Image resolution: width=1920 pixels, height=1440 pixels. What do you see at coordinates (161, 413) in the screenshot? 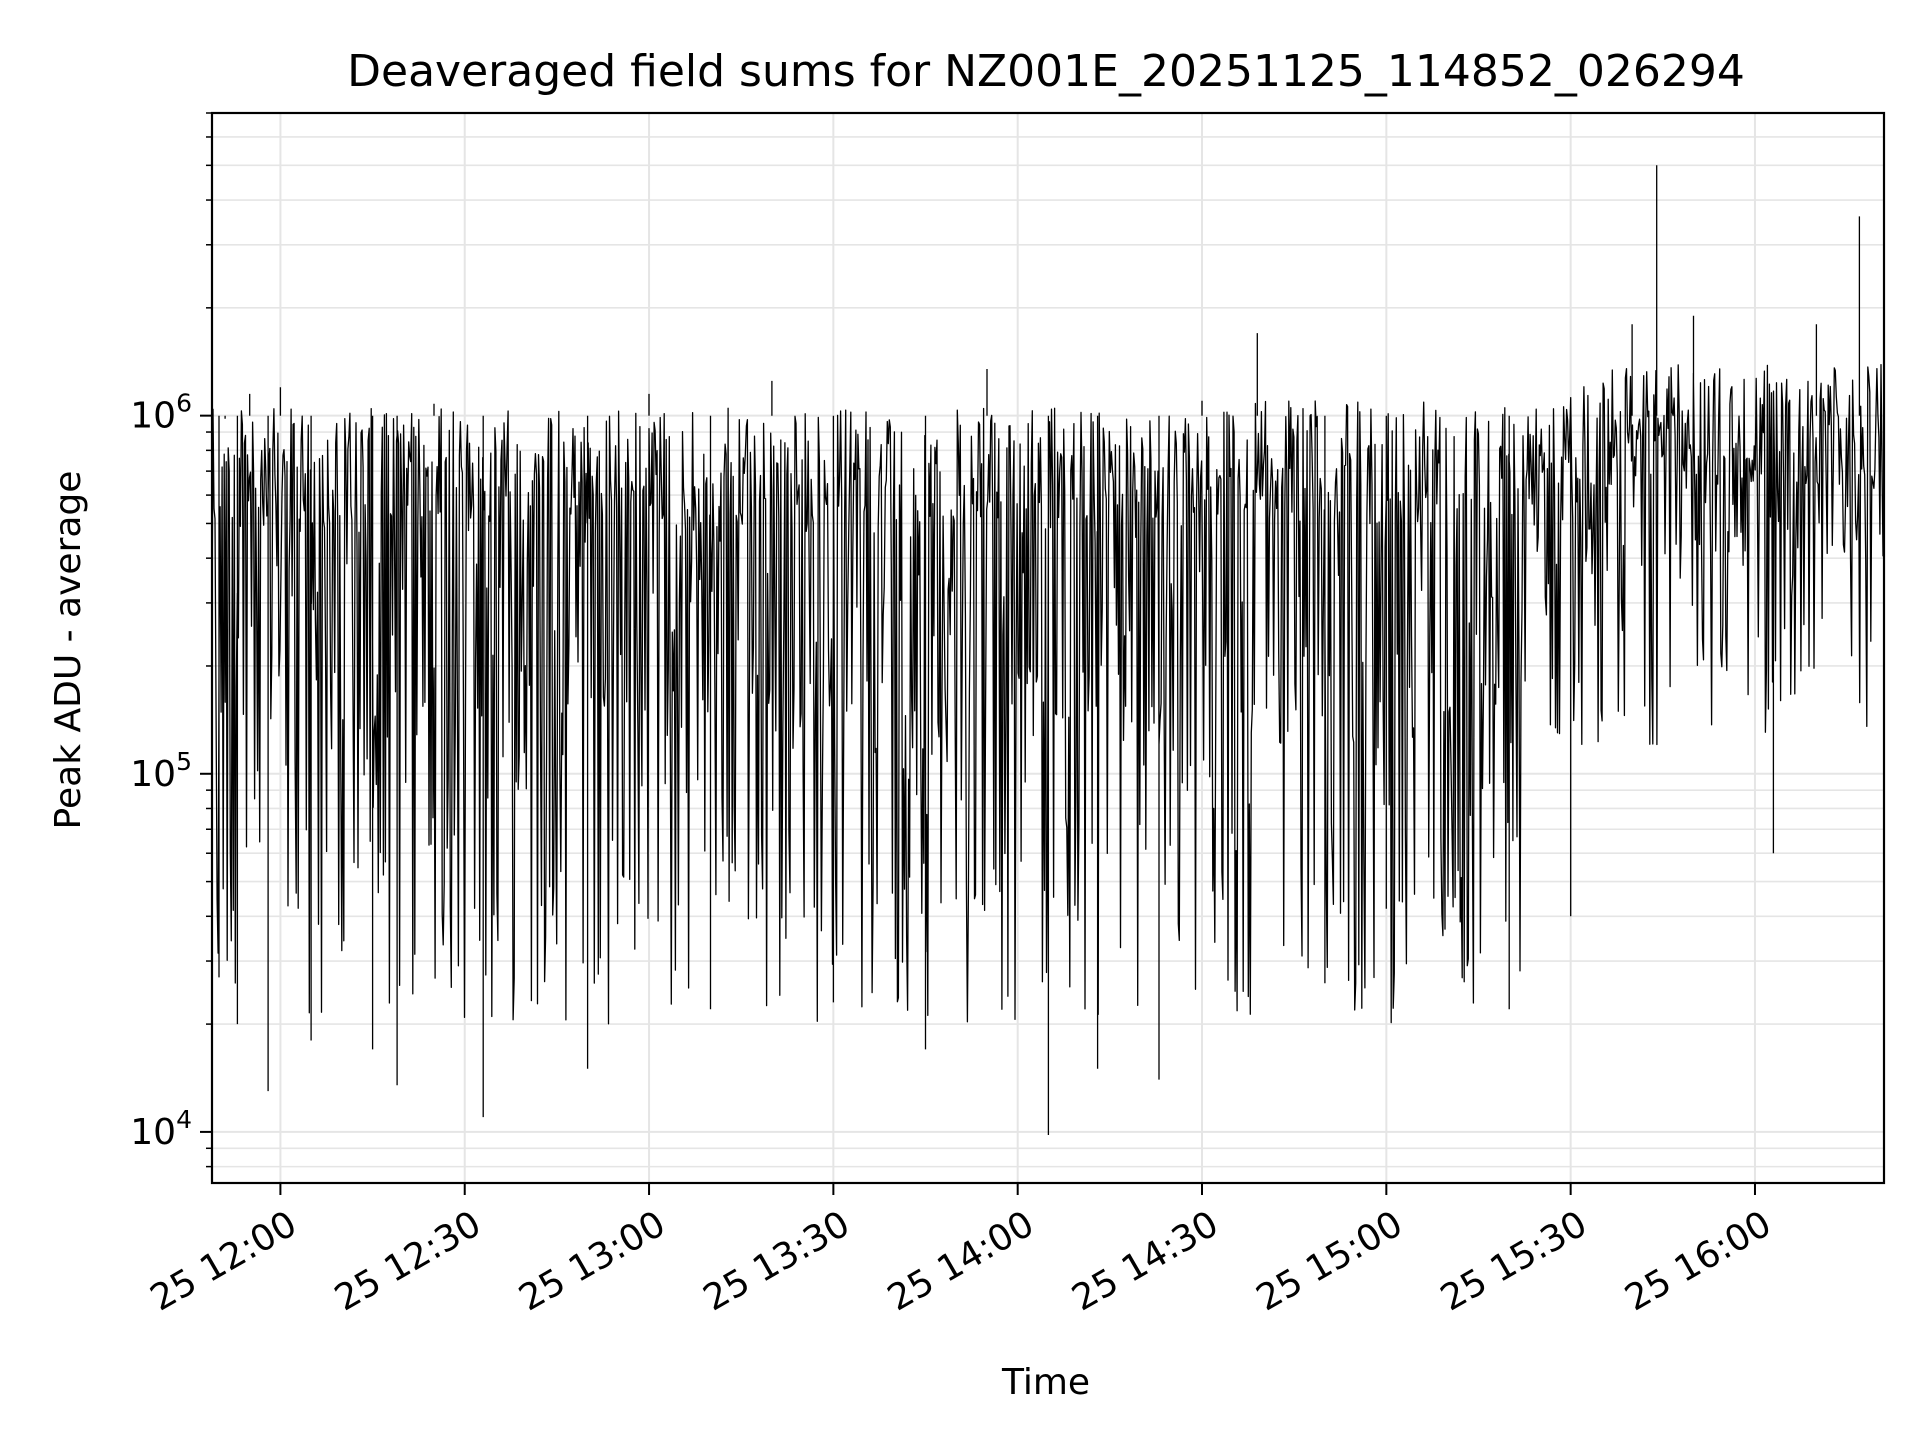
I see `y-tick-label: 10⁶` at bounding box center [161, 413].